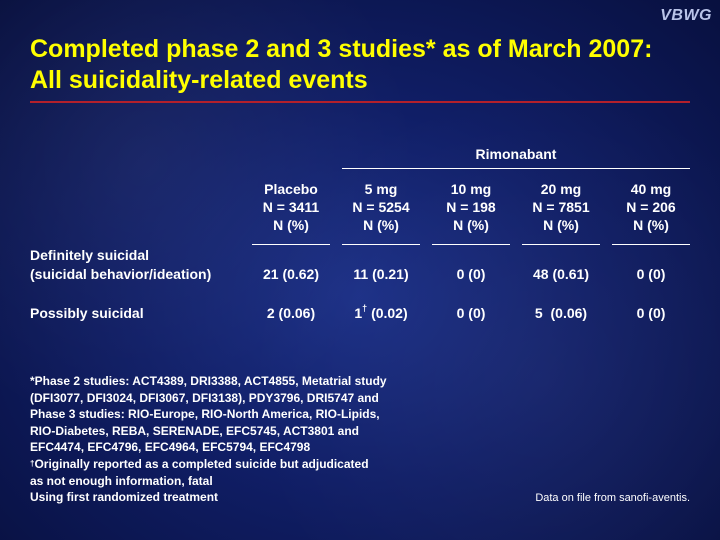 Image resolution: width=720 pixels, height=540 pixels. What do you see at coordinates (301, 274) in the screenshot?
I see `cell-percent: (0.62)` at bounding box center [301, 274].